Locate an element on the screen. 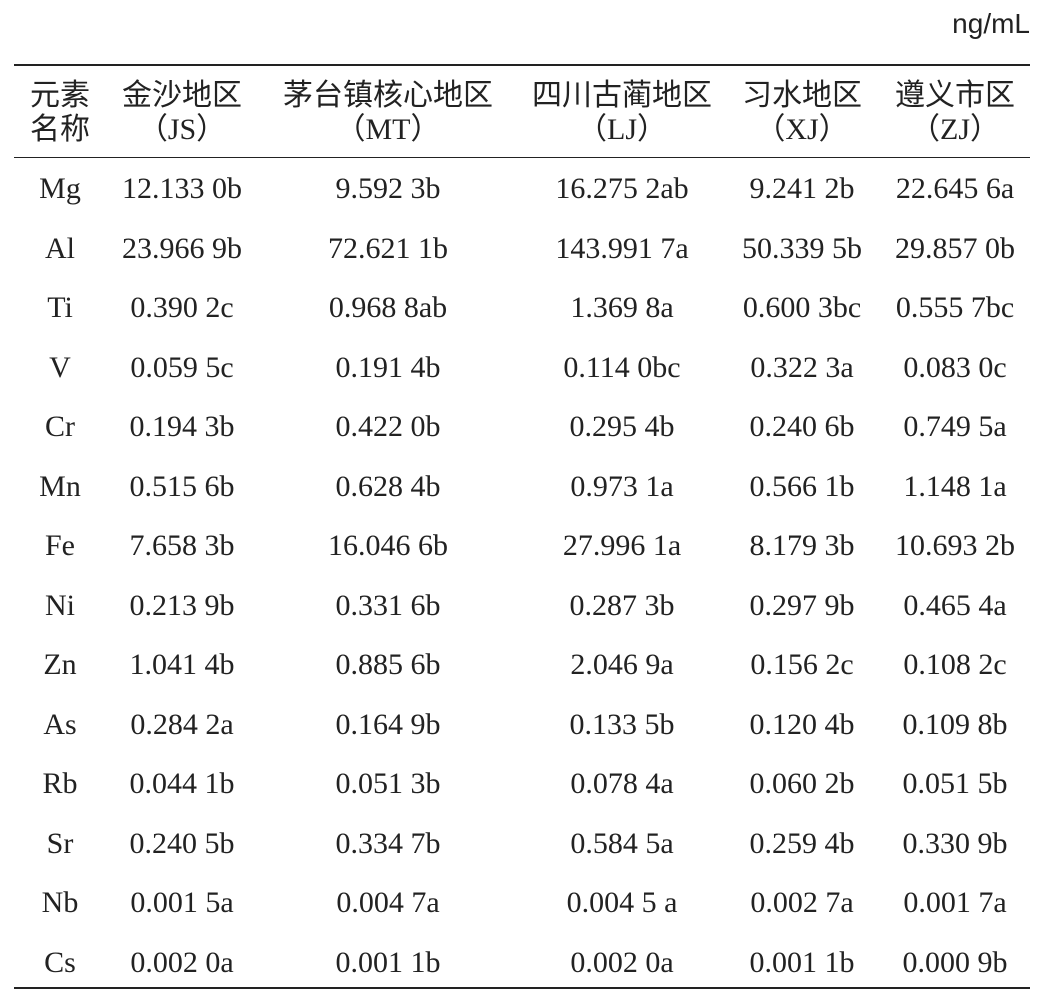 This screenshot has width=1056, height=1000. value-cell: 1.148 1a is located at coordinates (955, 486).